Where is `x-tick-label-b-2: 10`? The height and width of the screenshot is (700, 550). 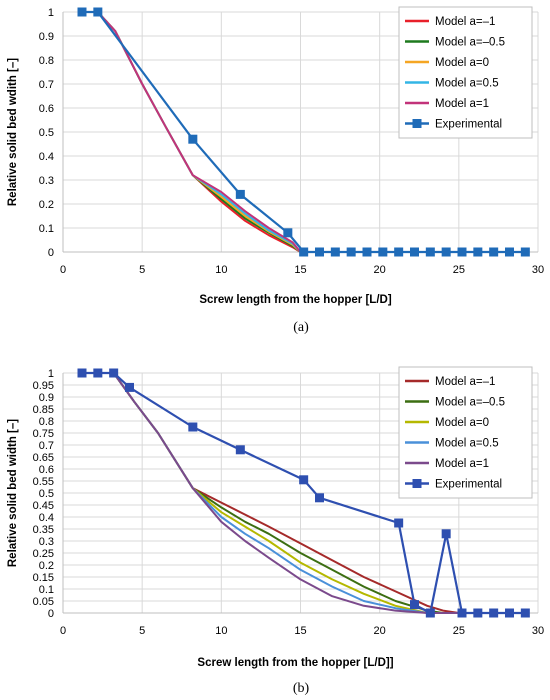 x-tick-label-b-2: 10 is located at coordinates (221, 631).